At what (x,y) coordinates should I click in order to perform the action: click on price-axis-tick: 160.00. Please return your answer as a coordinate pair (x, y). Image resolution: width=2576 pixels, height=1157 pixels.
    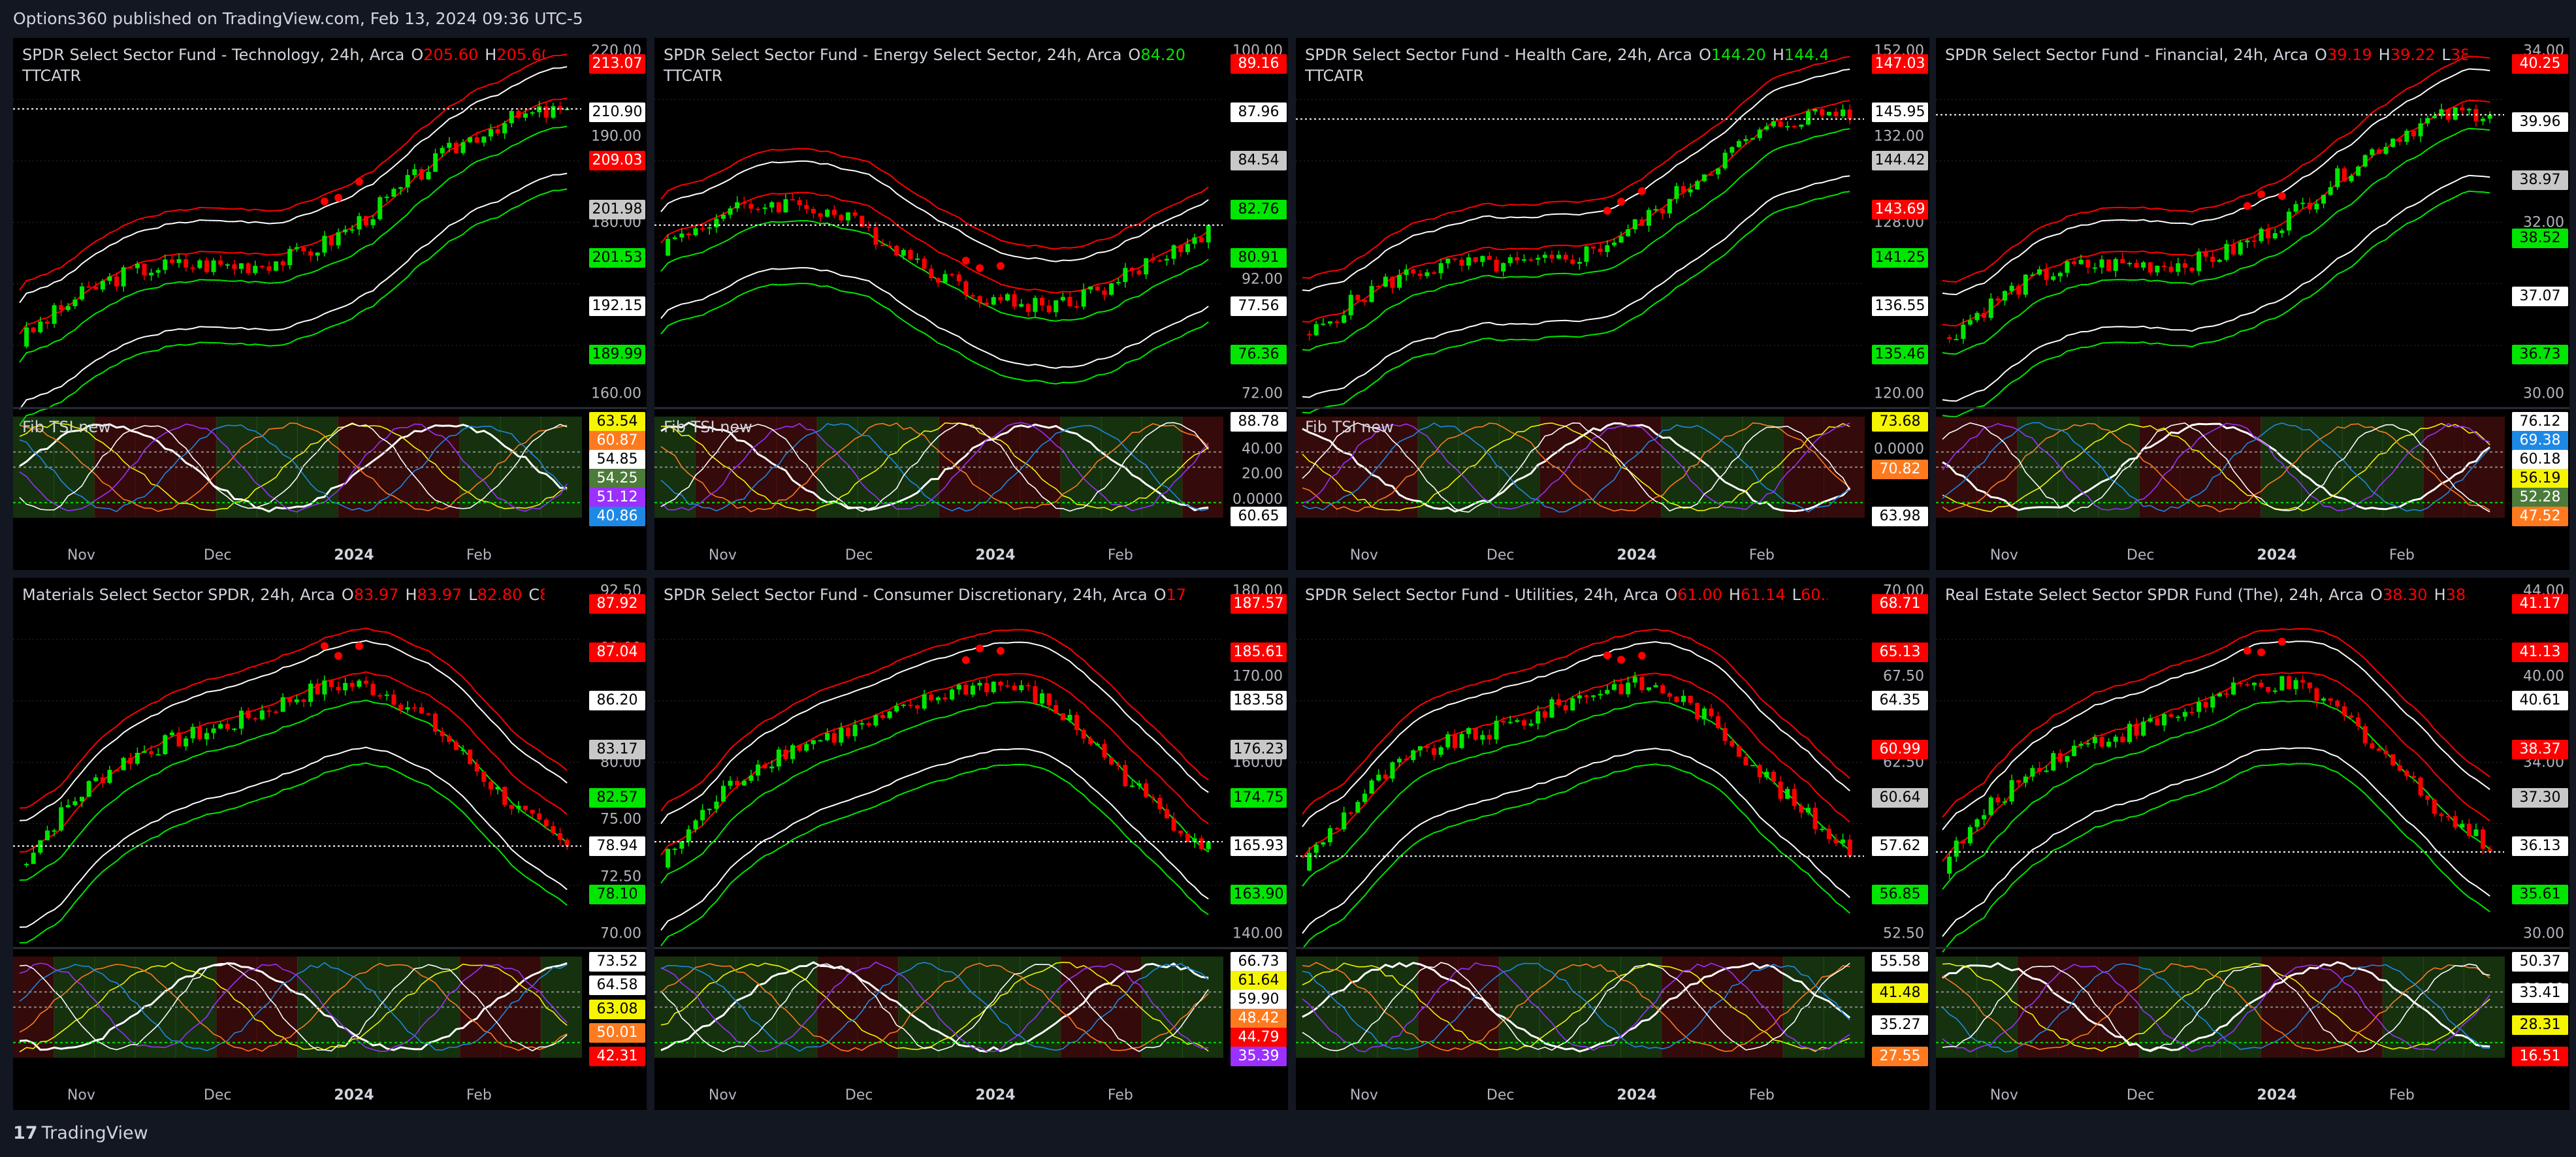
    Looking at the image, I should click on (616, 393).